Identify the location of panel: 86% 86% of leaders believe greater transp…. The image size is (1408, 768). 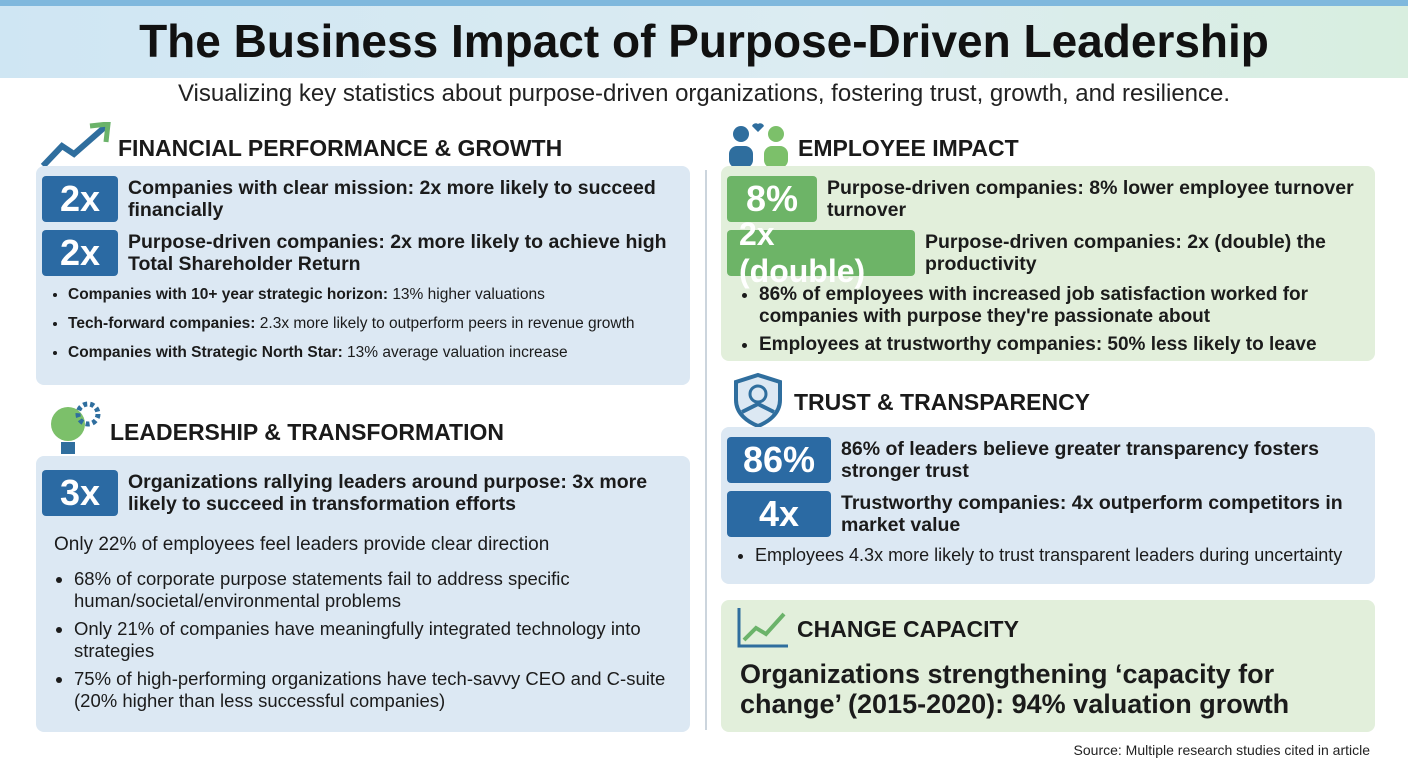
(1048, 505).